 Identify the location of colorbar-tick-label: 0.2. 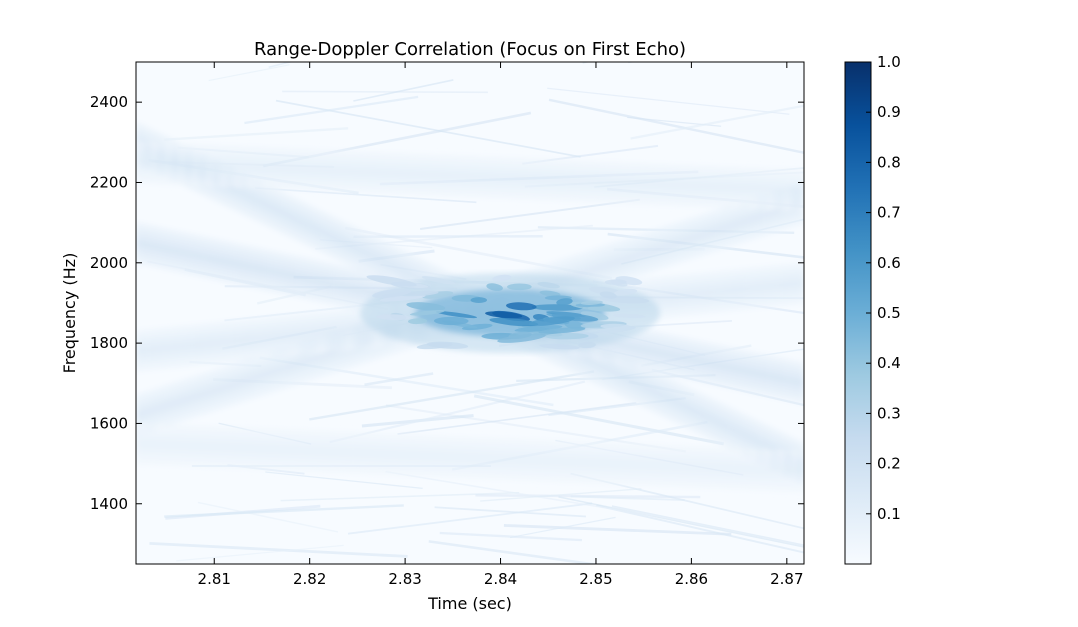
(889, 464).